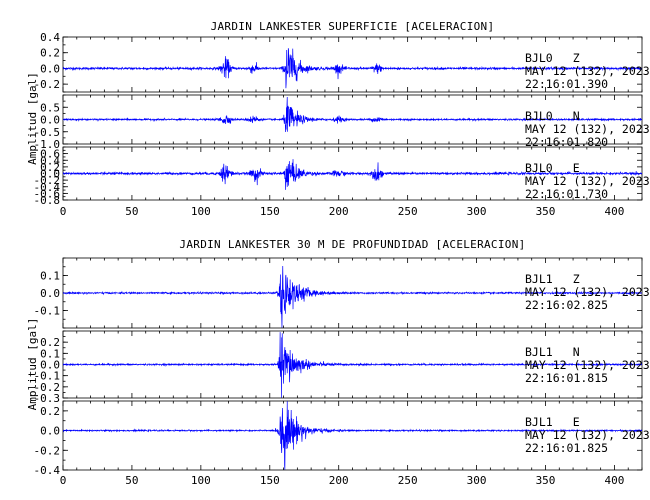 This screenshot has height=500, width=650. I want to click on record-time: 22:16:01.820, so click(566, 142).